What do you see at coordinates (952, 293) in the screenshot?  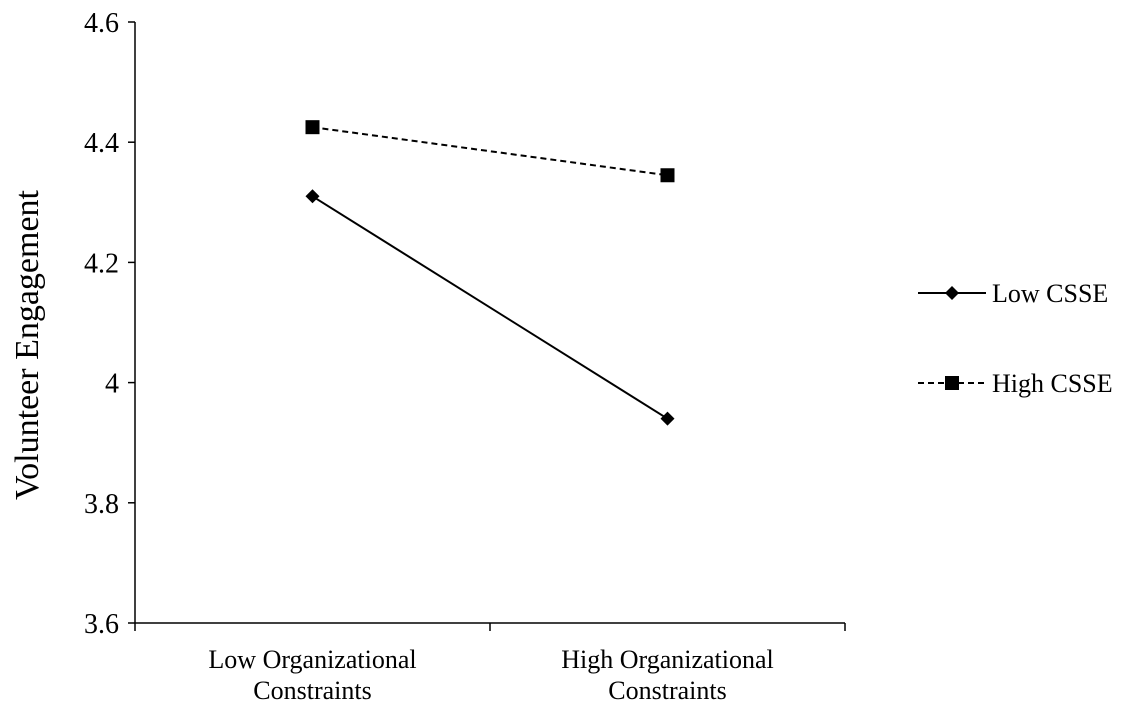 I see `legend-marker-low-csse` at bounding box center [952, 293].